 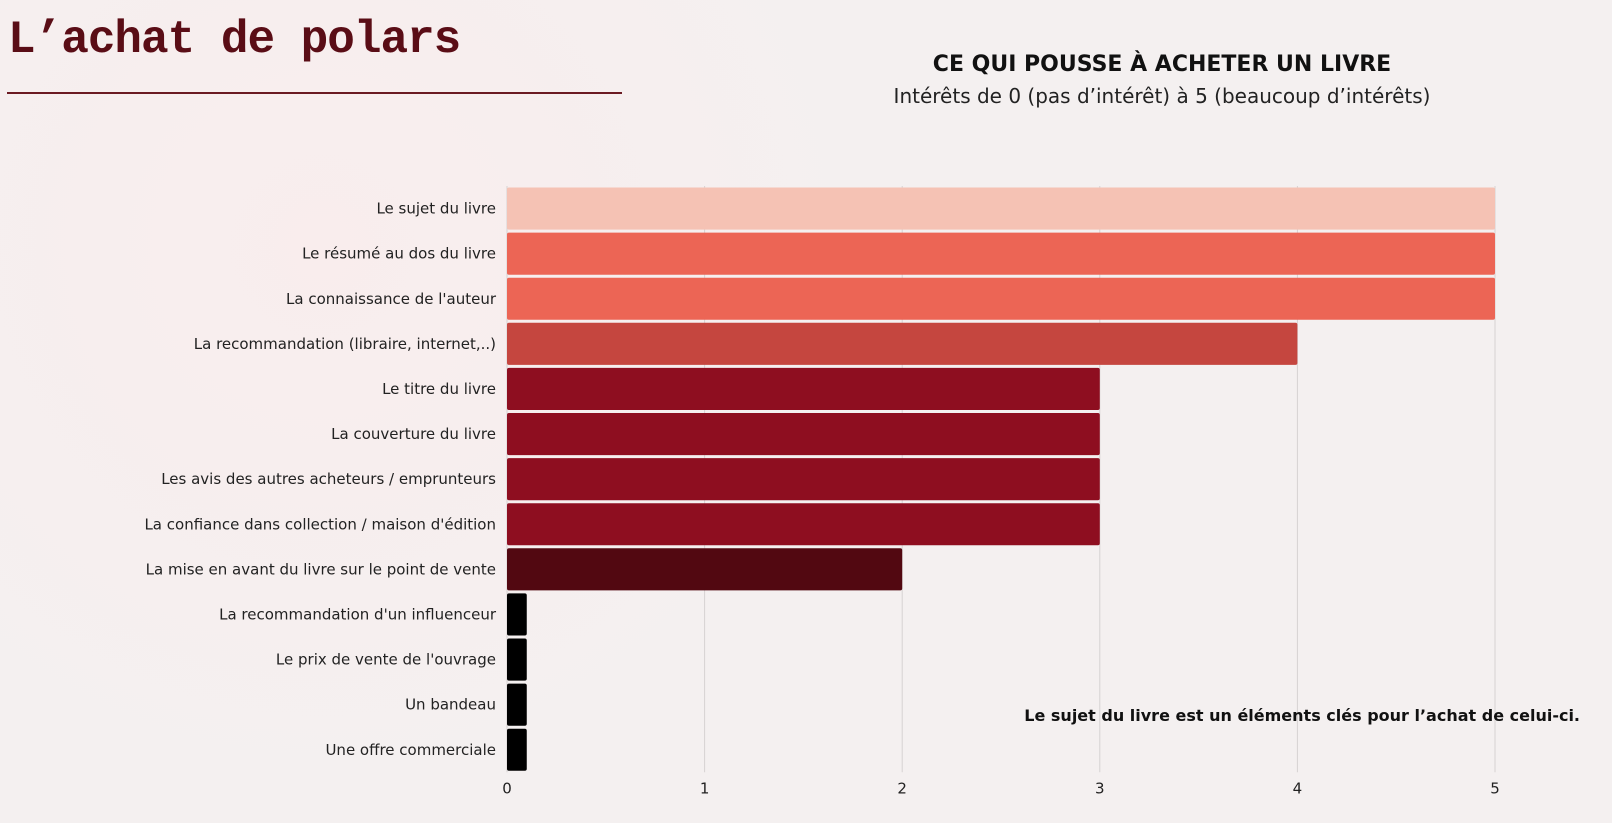 I want to click on category-label: Le titre du livre, so click(x=439, y=389).